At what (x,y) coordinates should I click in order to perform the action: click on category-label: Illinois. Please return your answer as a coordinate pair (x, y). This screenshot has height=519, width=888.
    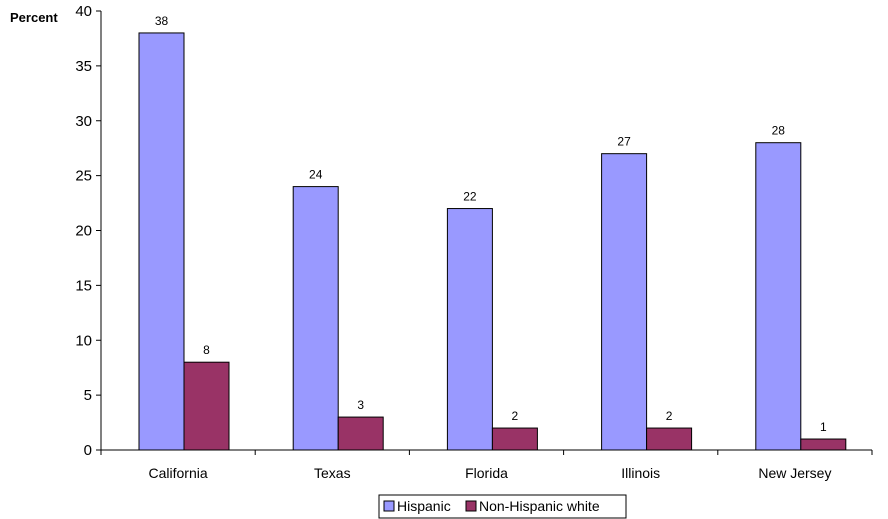
    Looking at the image, I should click on (640, 473).